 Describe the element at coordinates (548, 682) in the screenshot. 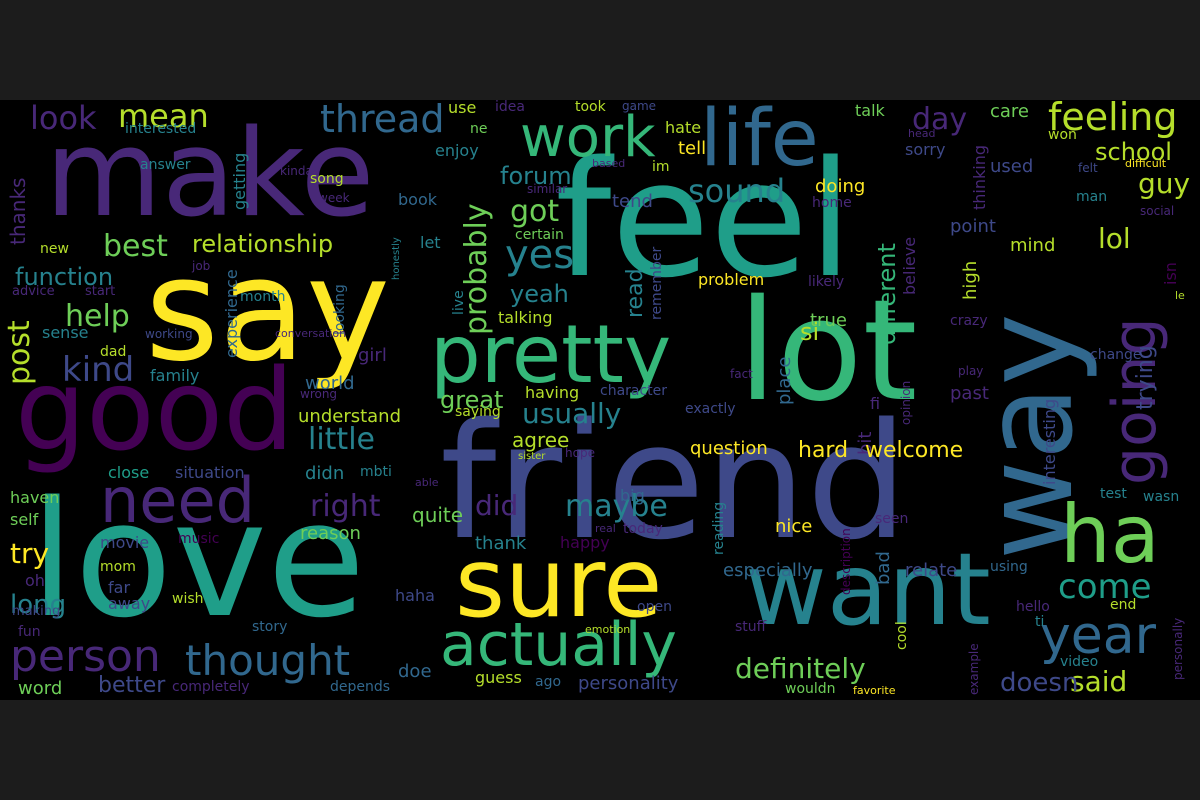

I see `word-ago: ago` at that location.